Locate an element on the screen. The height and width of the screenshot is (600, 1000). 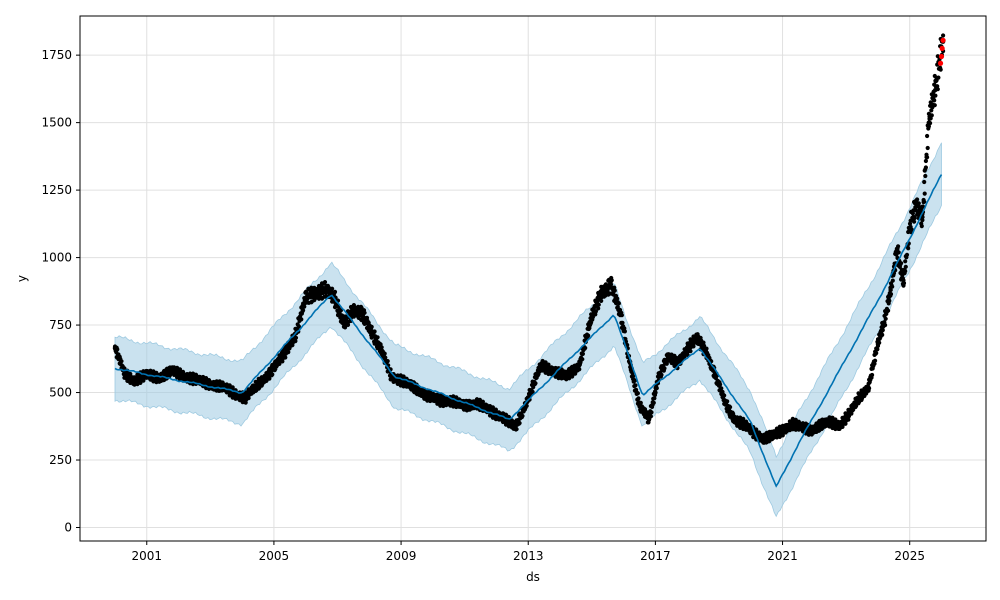
x-tick-label: 2001 is located at coordinates (146, 556).